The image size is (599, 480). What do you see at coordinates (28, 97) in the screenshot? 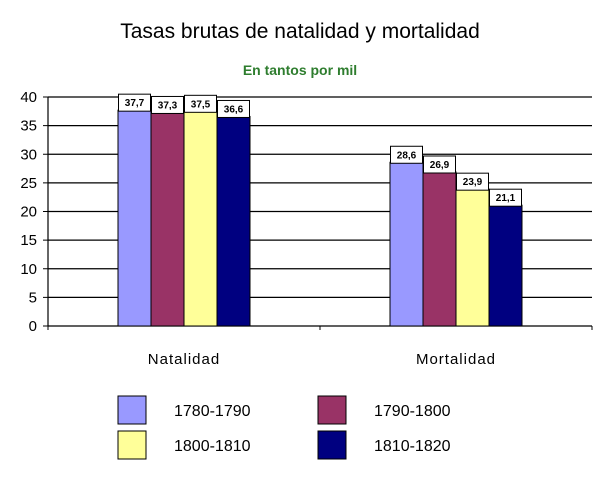
I see `y-tick-label: 40` at bounding box center [28, 97].